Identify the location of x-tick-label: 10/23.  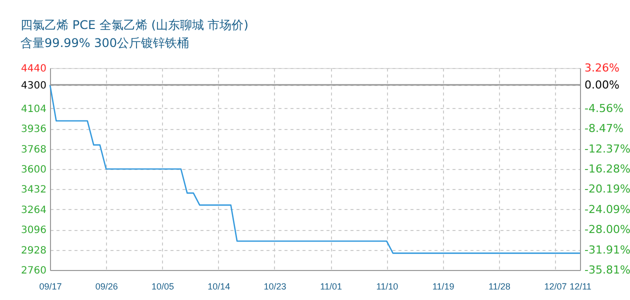
(275, 287).